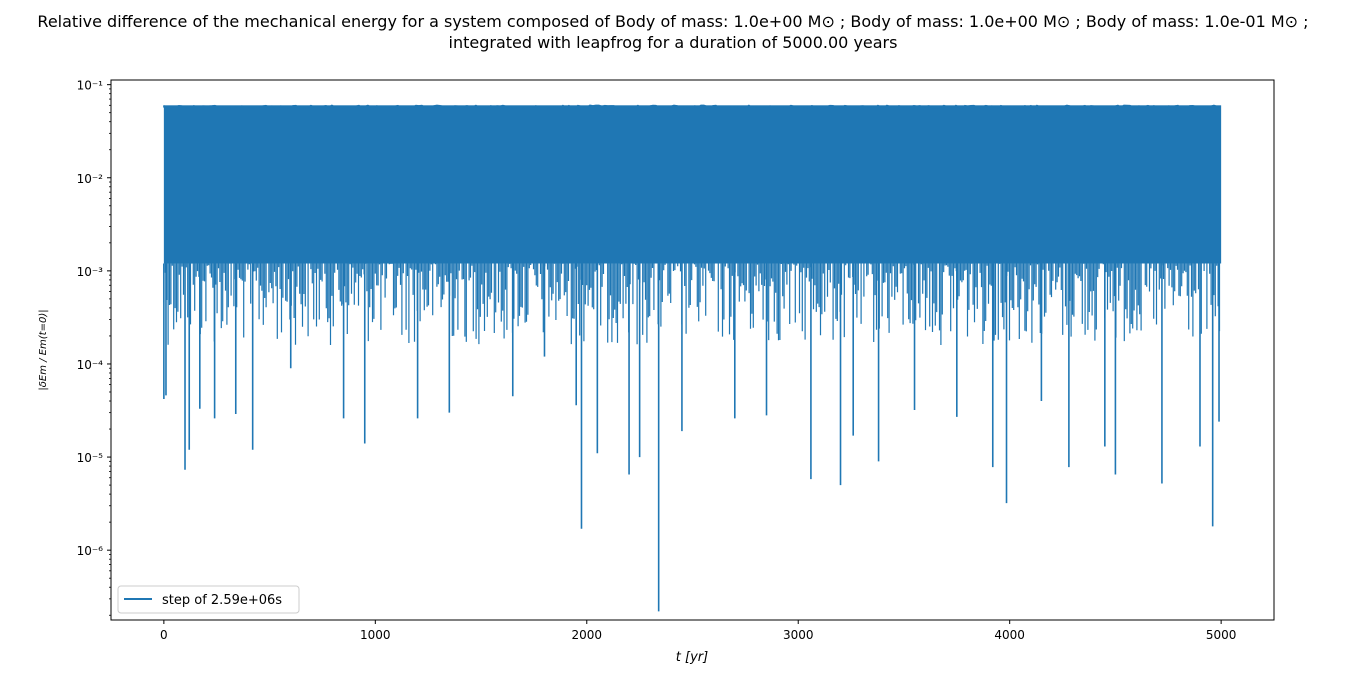 The image size is (1347, 676). What do you see at coordinates (1221, 635) in the screenshot?
I see `x-tick-label: 5000` at bounding box center [1221, 635].